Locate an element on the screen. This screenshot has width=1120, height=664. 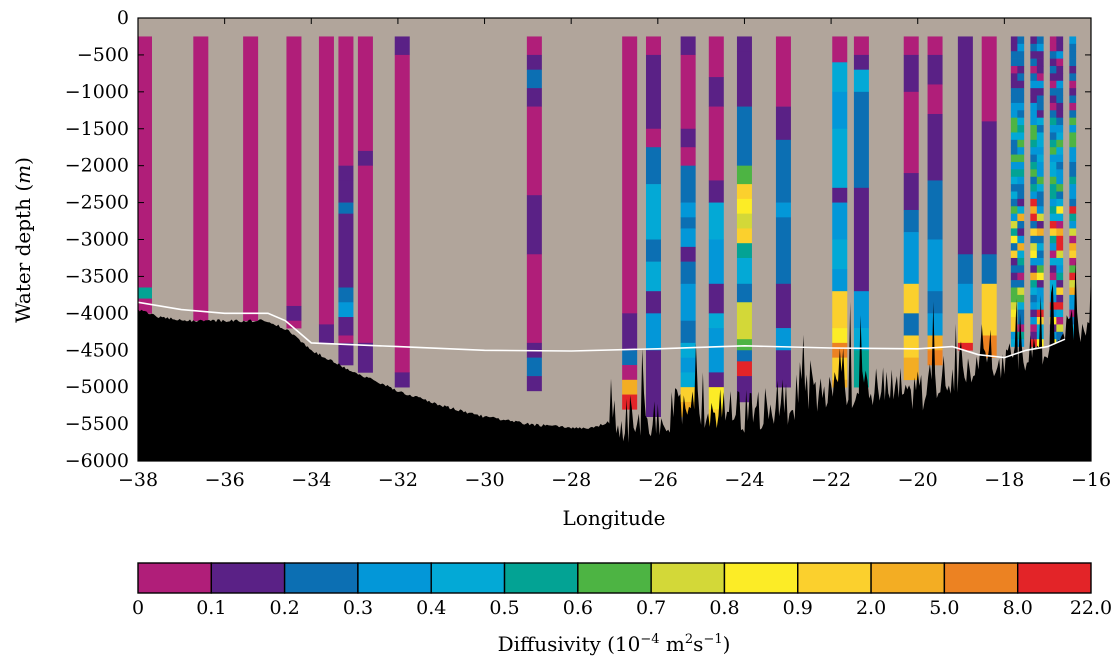
x-tick-label: −28 is located at coordinates (571, 480).